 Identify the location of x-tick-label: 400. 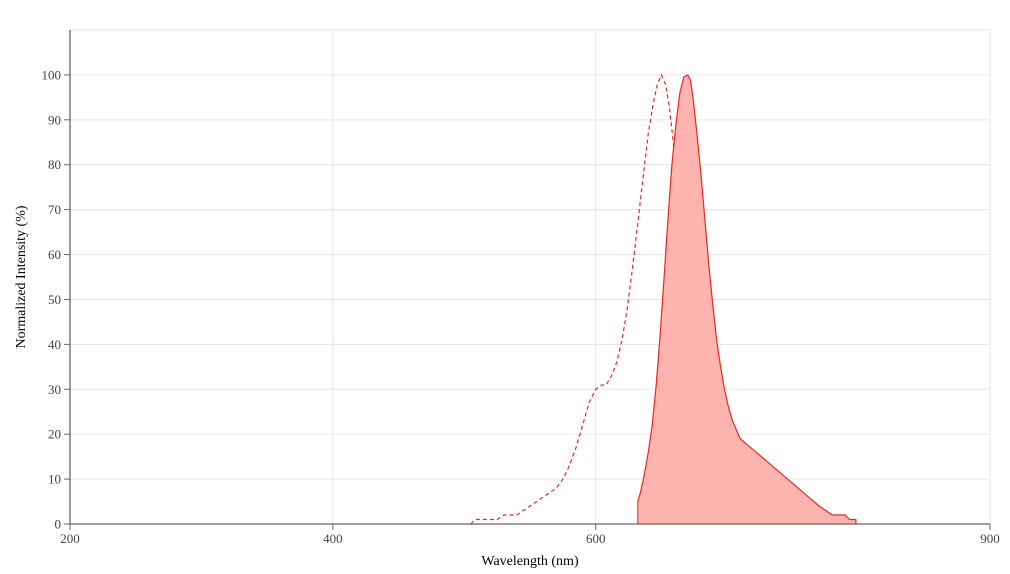
(333, 538).